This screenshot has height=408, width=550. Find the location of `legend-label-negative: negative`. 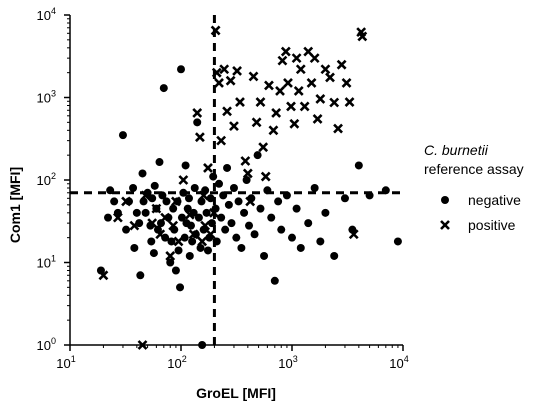

legend-label-negative: negative is located at coordinates (494, 200).